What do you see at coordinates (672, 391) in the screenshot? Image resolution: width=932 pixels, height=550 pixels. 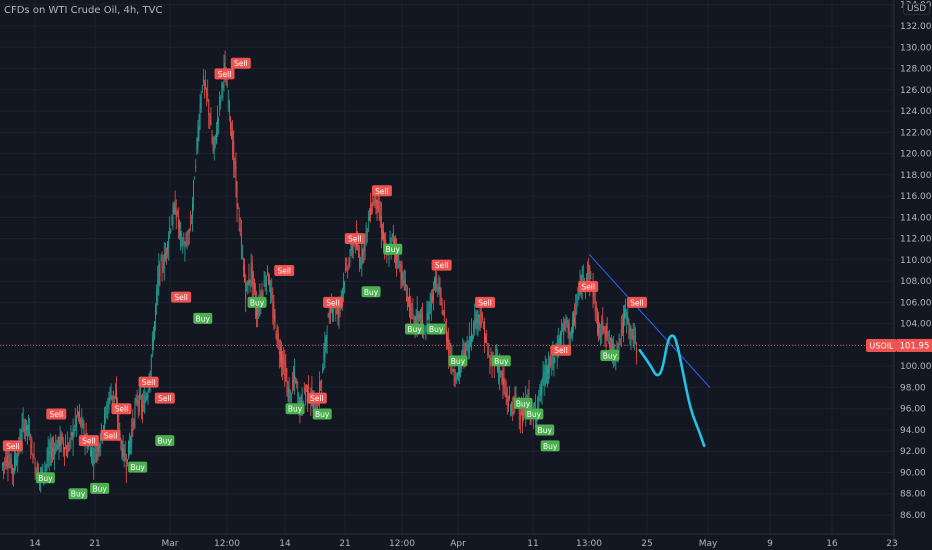 I see `forecast-path` at bounding box center [672, 391].